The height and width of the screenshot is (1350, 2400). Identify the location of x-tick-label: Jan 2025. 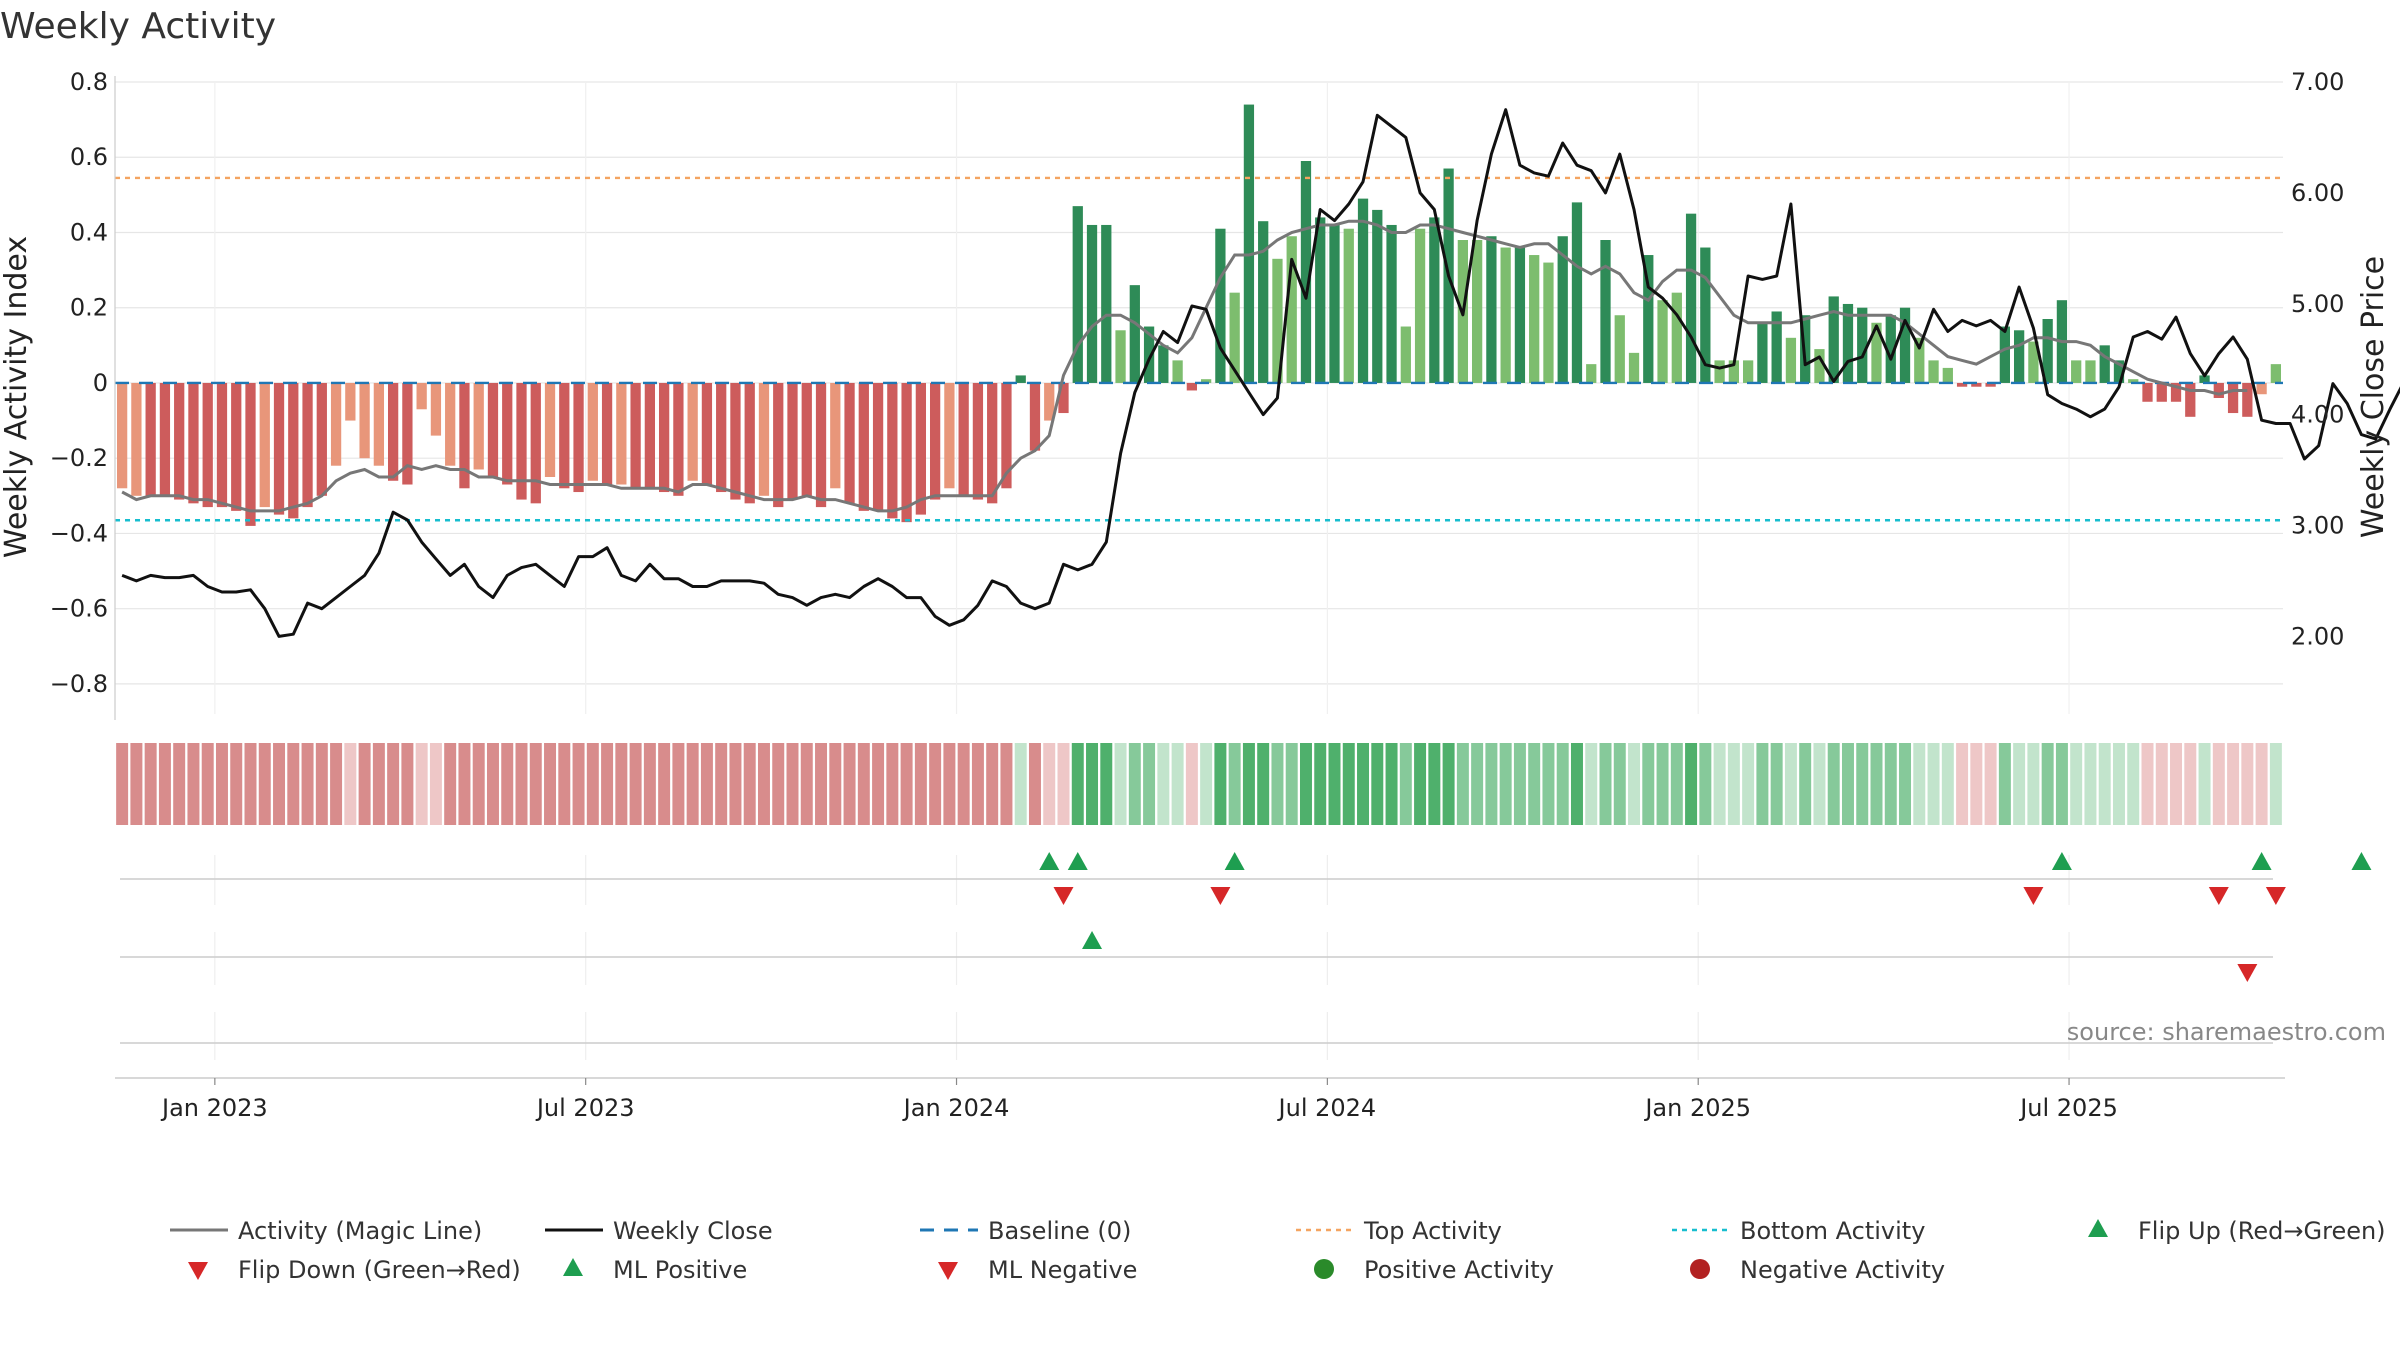
(1697, 1108).